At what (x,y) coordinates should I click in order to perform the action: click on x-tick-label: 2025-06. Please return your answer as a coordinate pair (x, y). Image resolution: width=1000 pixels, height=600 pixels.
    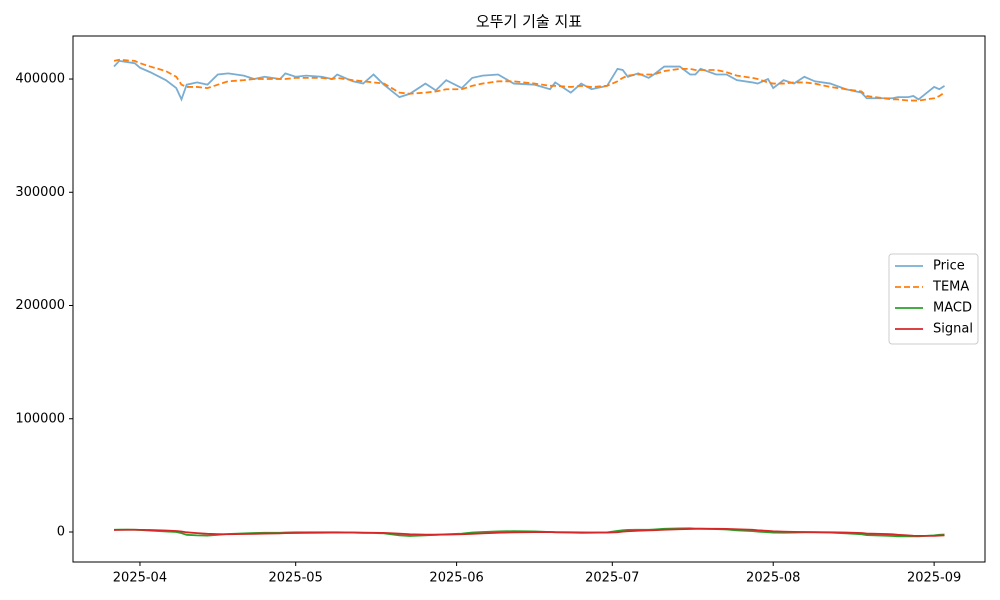
    Looking at the image, I should click on (456, 578).